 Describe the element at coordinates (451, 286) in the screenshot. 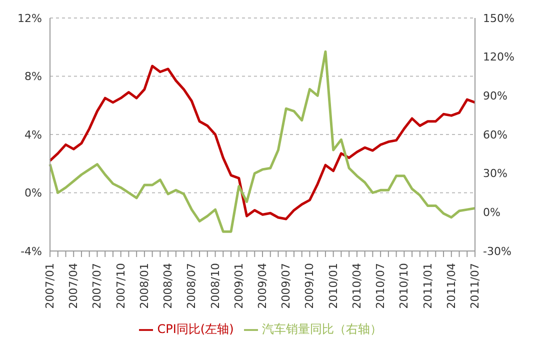

I see `x-tick-label: 2011/04` at that location.